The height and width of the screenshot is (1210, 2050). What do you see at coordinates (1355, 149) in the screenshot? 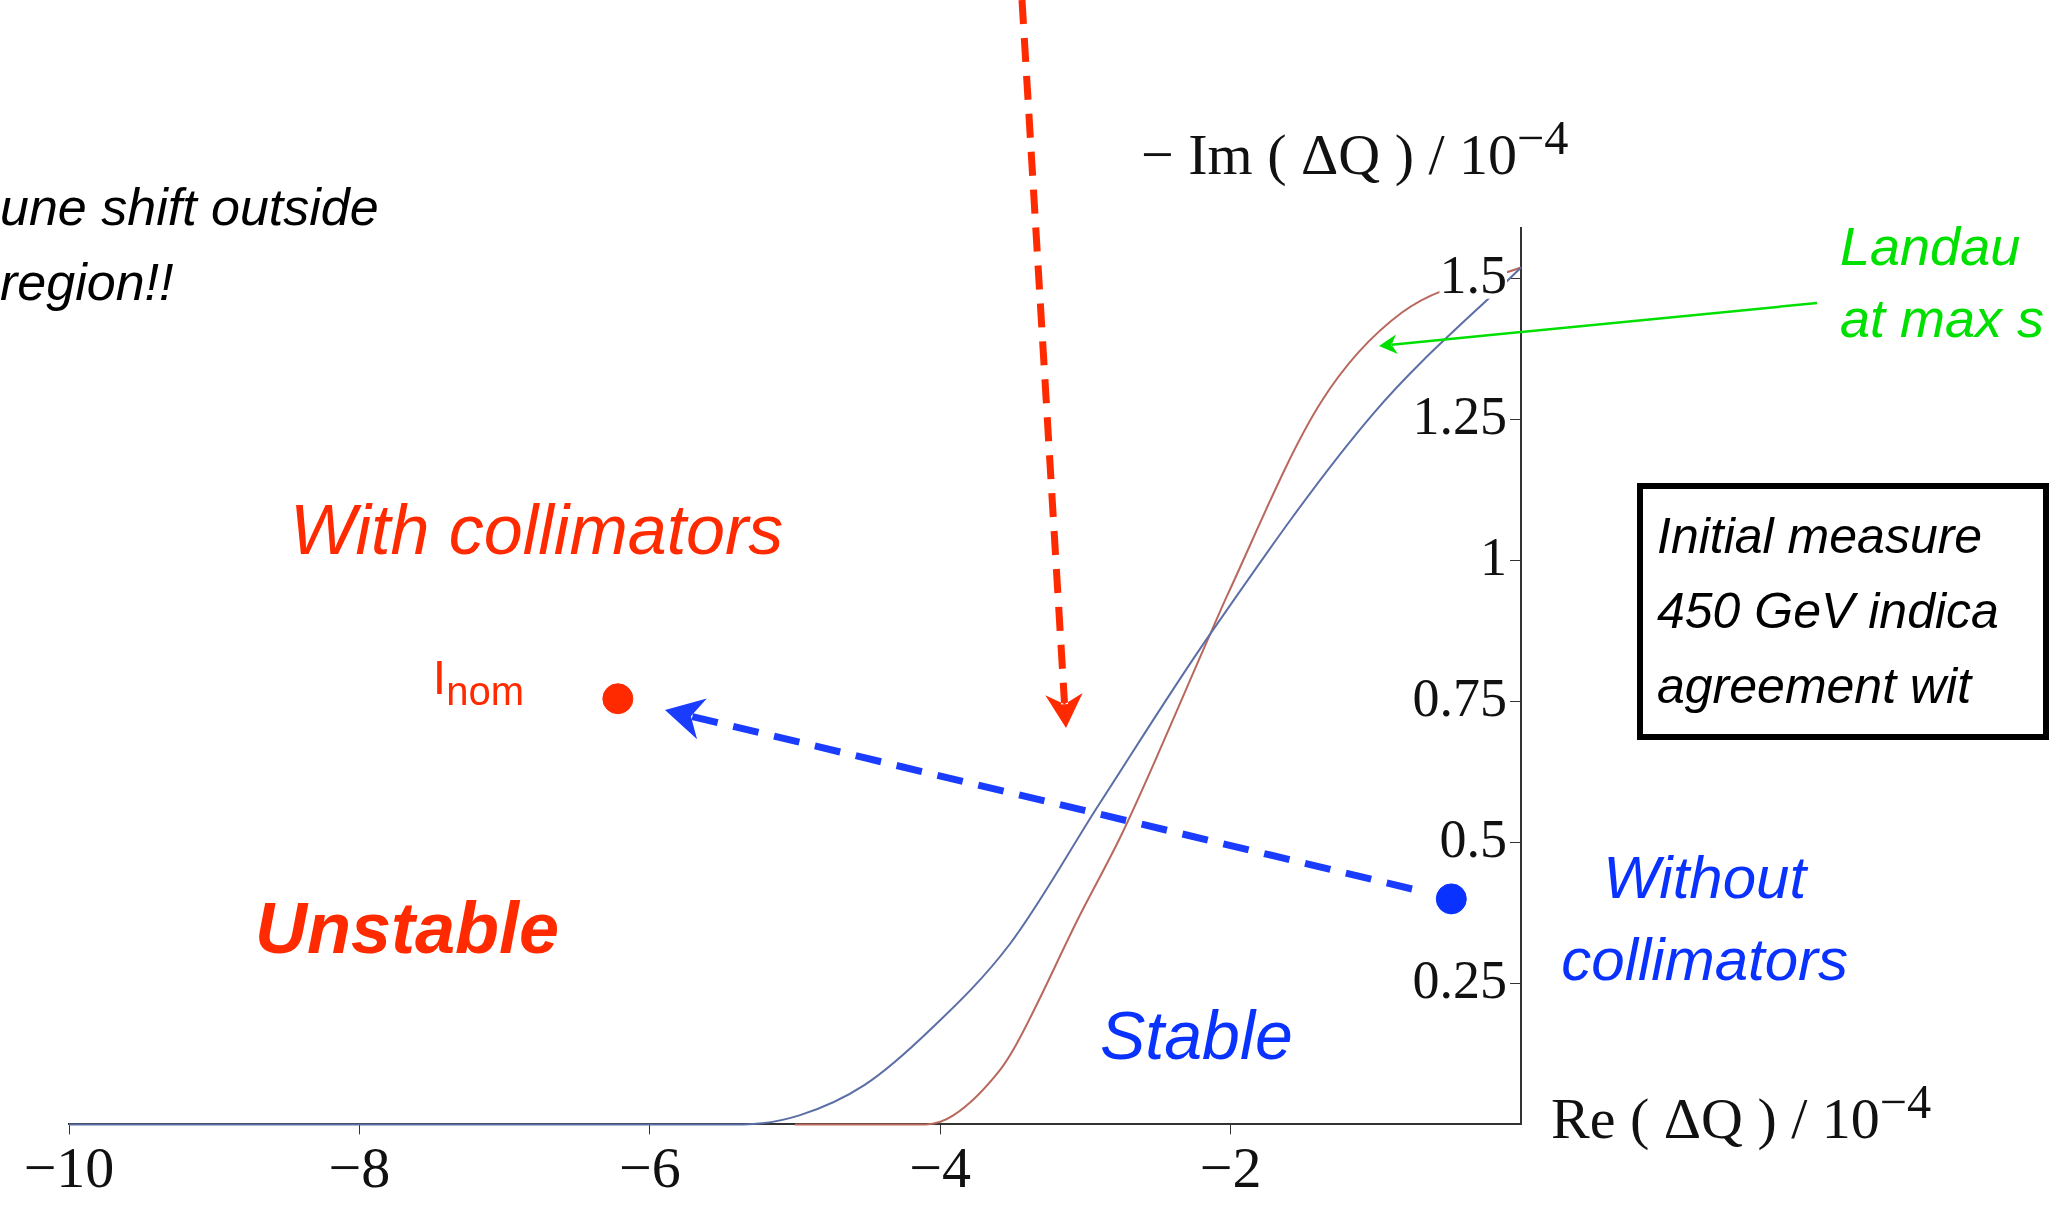
I see `y-axis-title: − Im ( ΔQ ) / 10$^{−4}$` at bounding box center [1355, 149].